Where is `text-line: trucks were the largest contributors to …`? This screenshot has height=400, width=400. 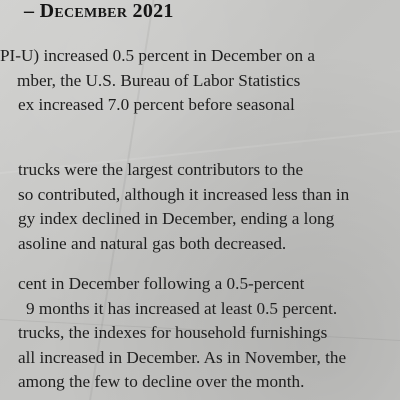 text-line: trucks were the largest contributors to … is located at coordinates (161, 169).